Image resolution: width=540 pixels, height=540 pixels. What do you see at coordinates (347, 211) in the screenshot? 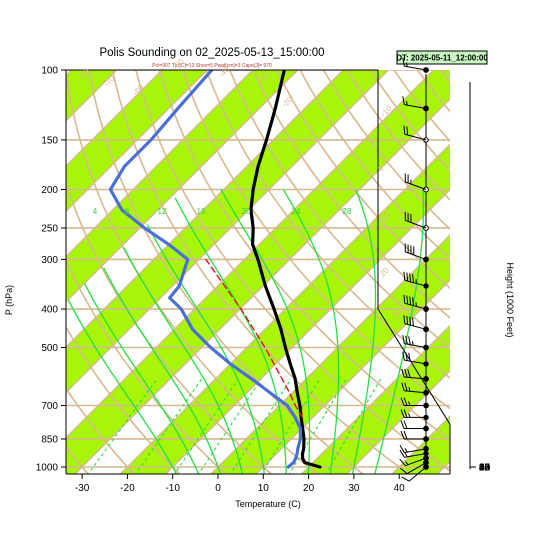
I see `mixing-ratio-label: 28` at bounding box center [347, 211].